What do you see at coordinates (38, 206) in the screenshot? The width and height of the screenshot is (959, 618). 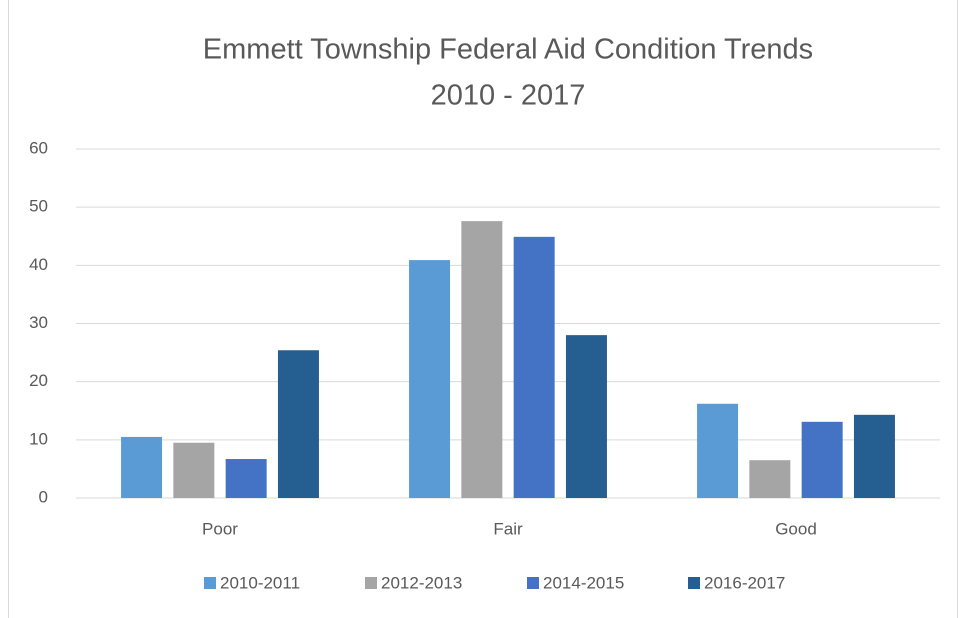 I see `y-tick-label: 50` at bounding box center [38, 206].